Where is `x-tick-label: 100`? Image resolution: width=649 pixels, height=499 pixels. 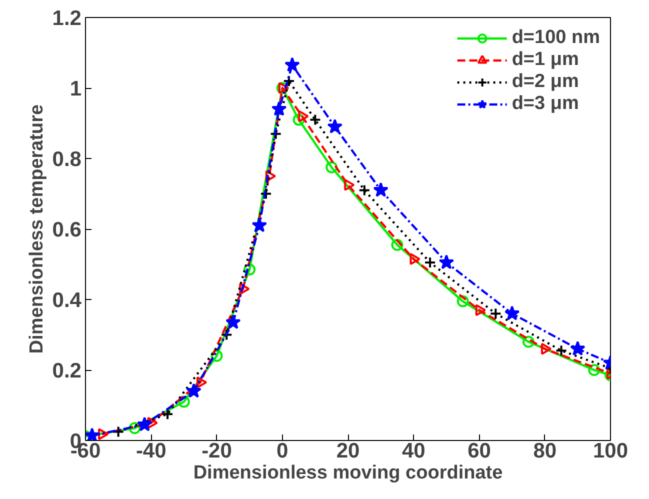
x-tick-label: 100 is located at coordinates (610, 451).